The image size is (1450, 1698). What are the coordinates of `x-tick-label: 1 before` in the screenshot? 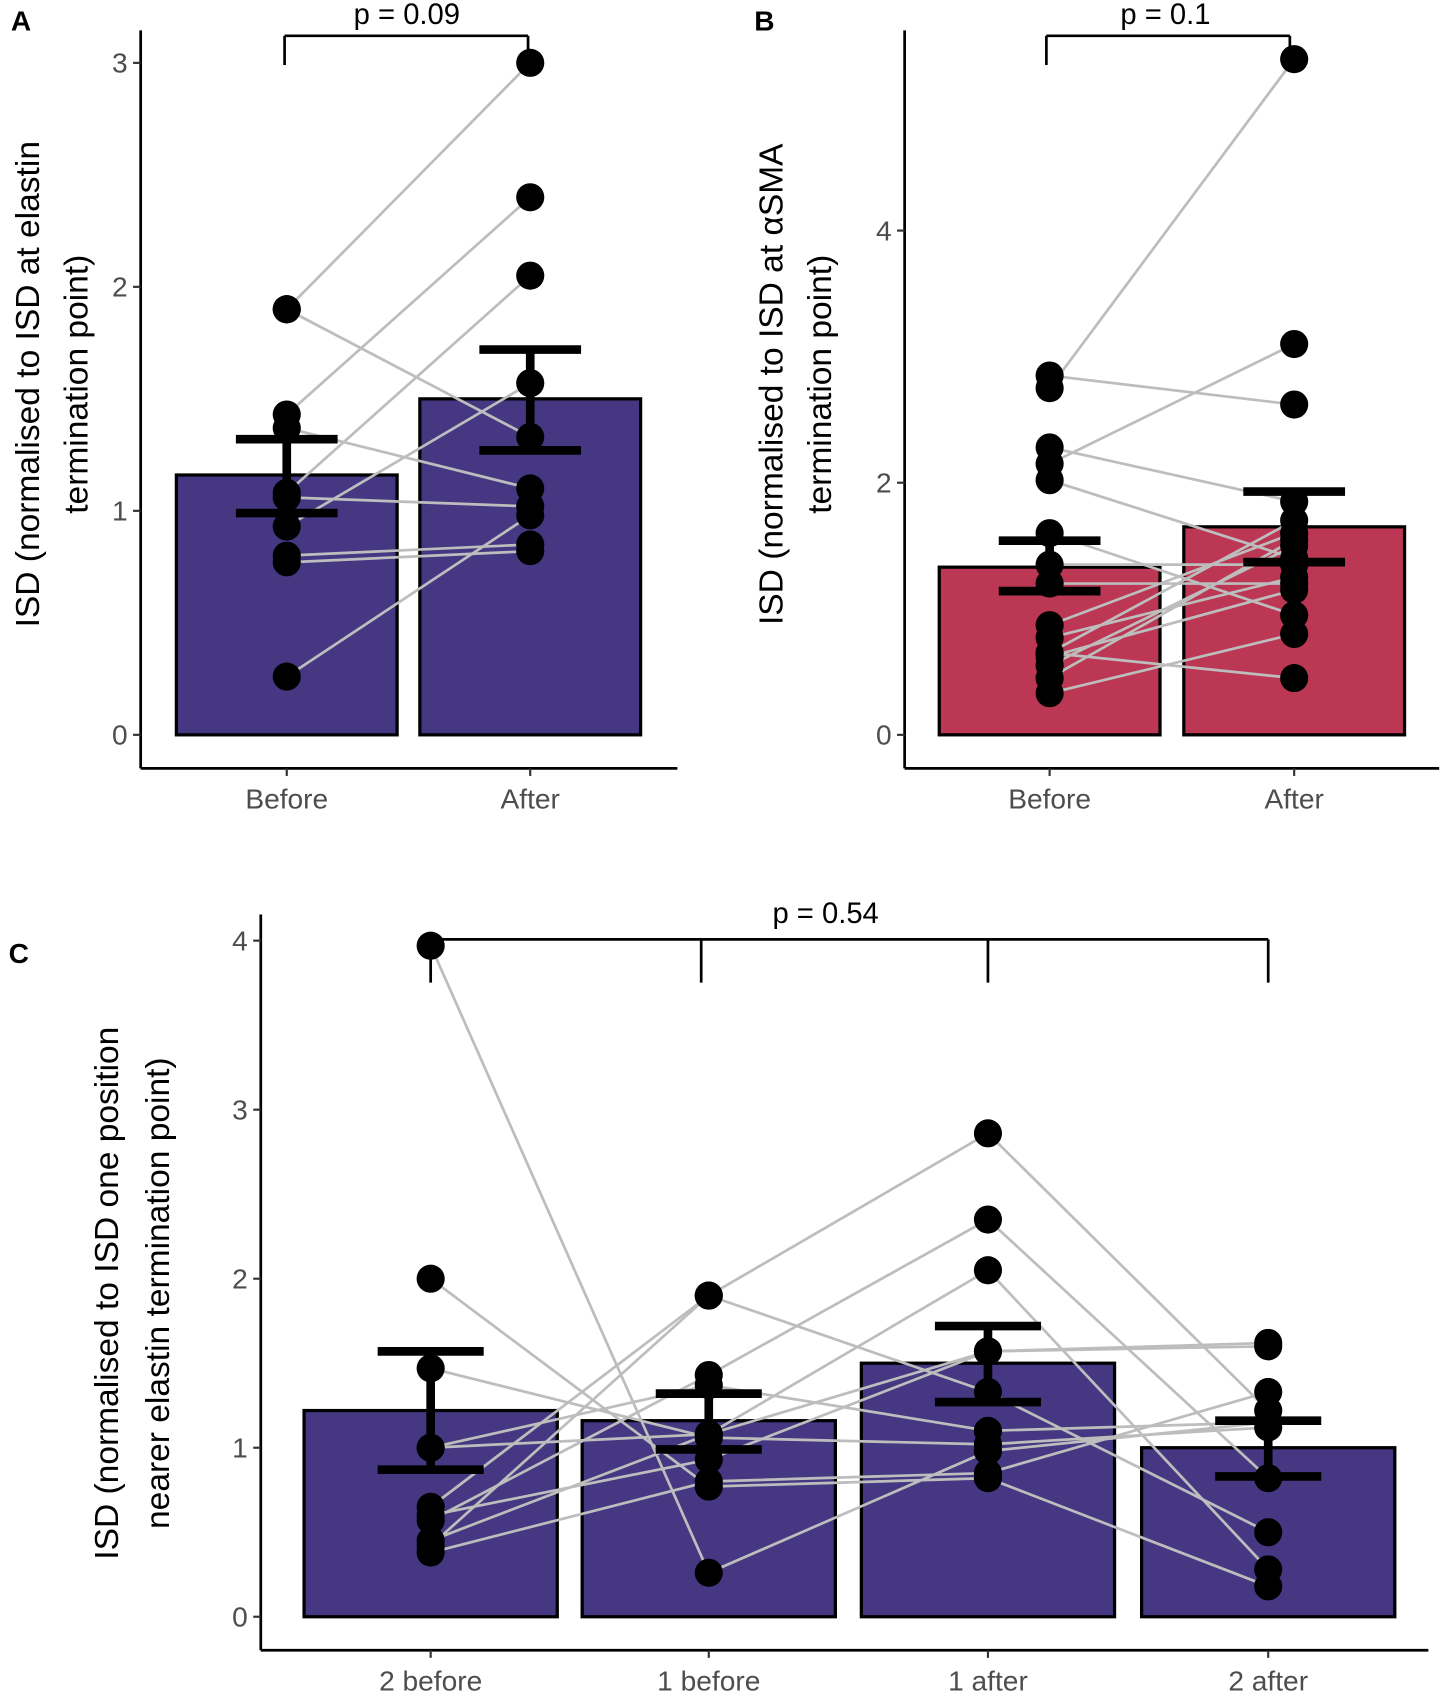 It's located at (708, 1680).